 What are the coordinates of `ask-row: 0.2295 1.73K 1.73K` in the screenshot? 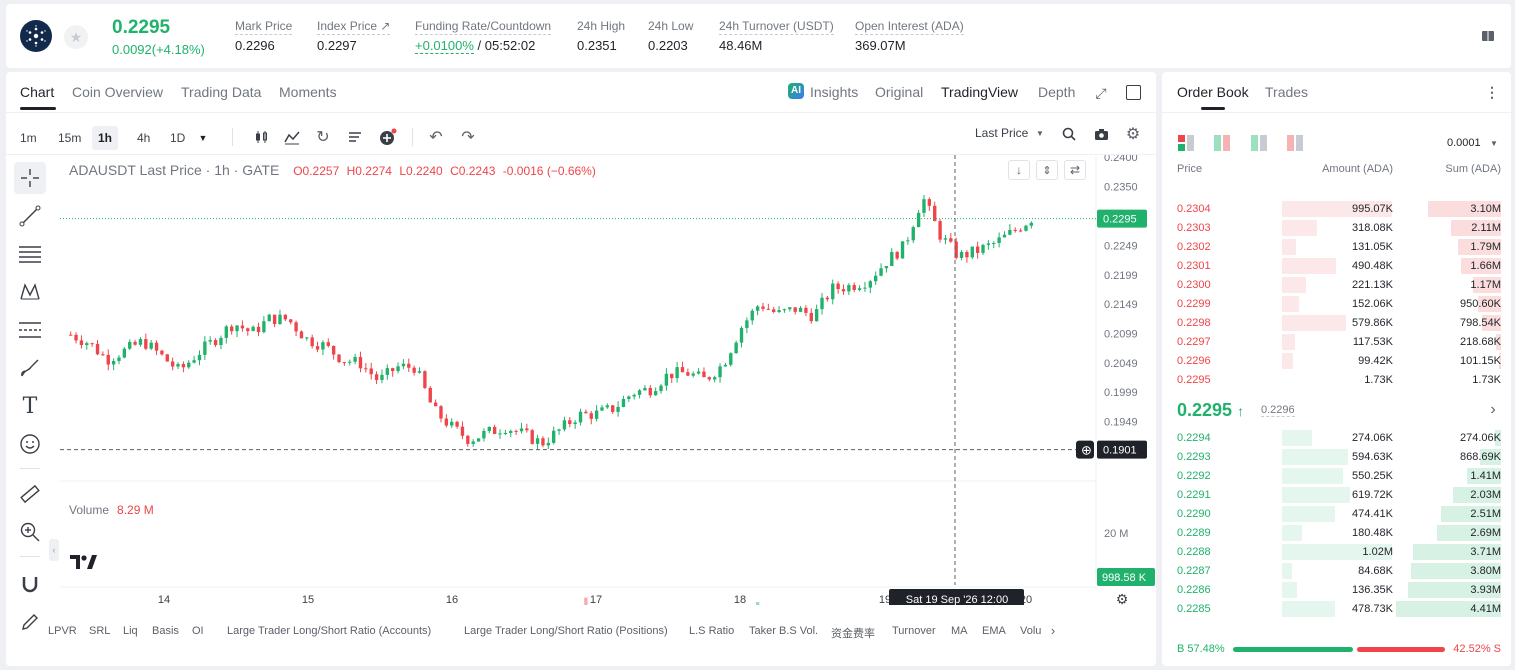 It's located at (1336, 380).